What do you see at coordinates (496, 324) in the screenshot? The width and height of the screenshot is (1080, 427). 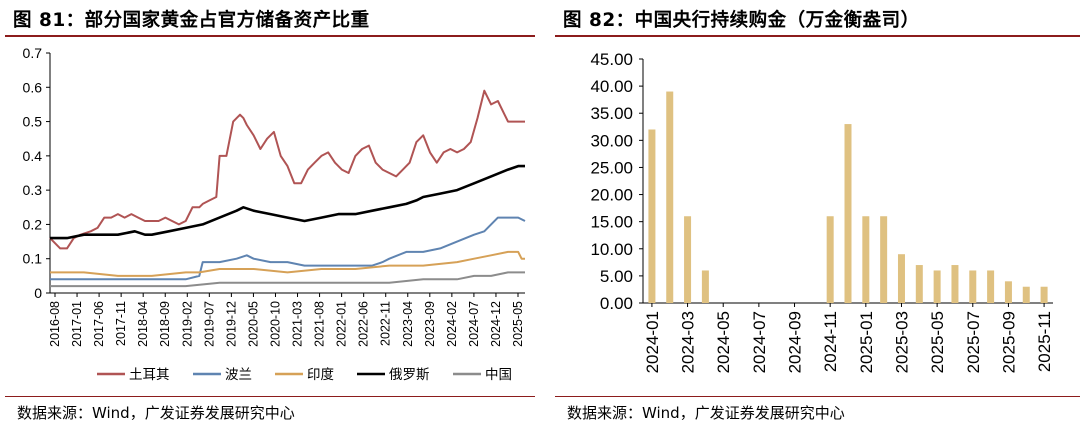 I see `x-tick-label: 2024-12` at bounding box center [496, 324].